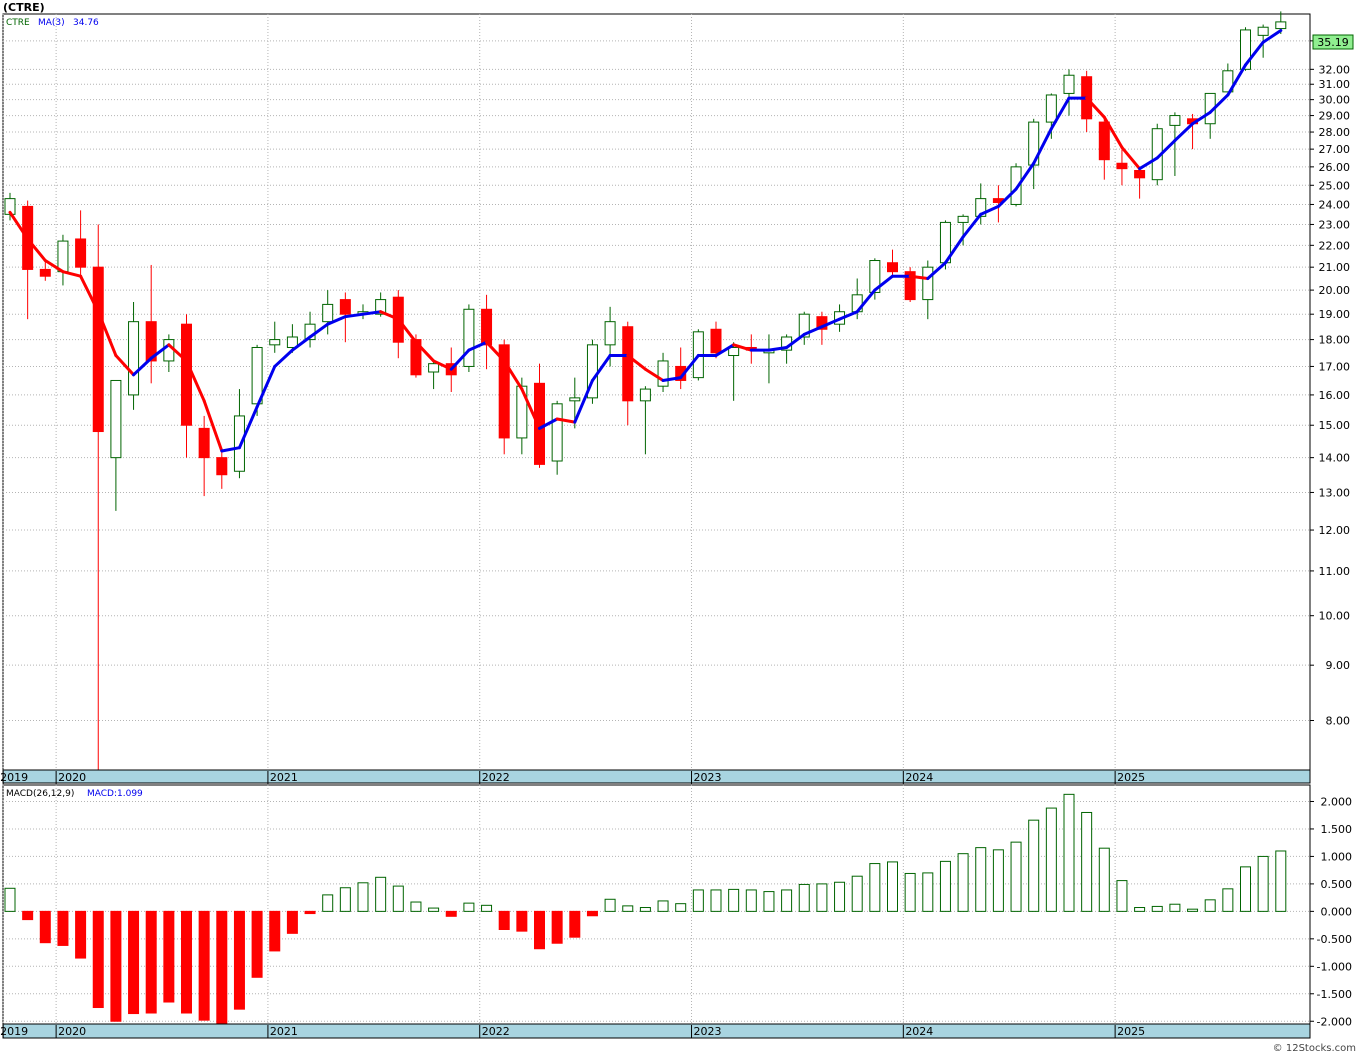 This screenshot has width=1360, height=1056. What do you see at coordinates (72, 1031) in the screenshot?
I see `macd-date-label: 2020` at bounding box center [72, 1031].